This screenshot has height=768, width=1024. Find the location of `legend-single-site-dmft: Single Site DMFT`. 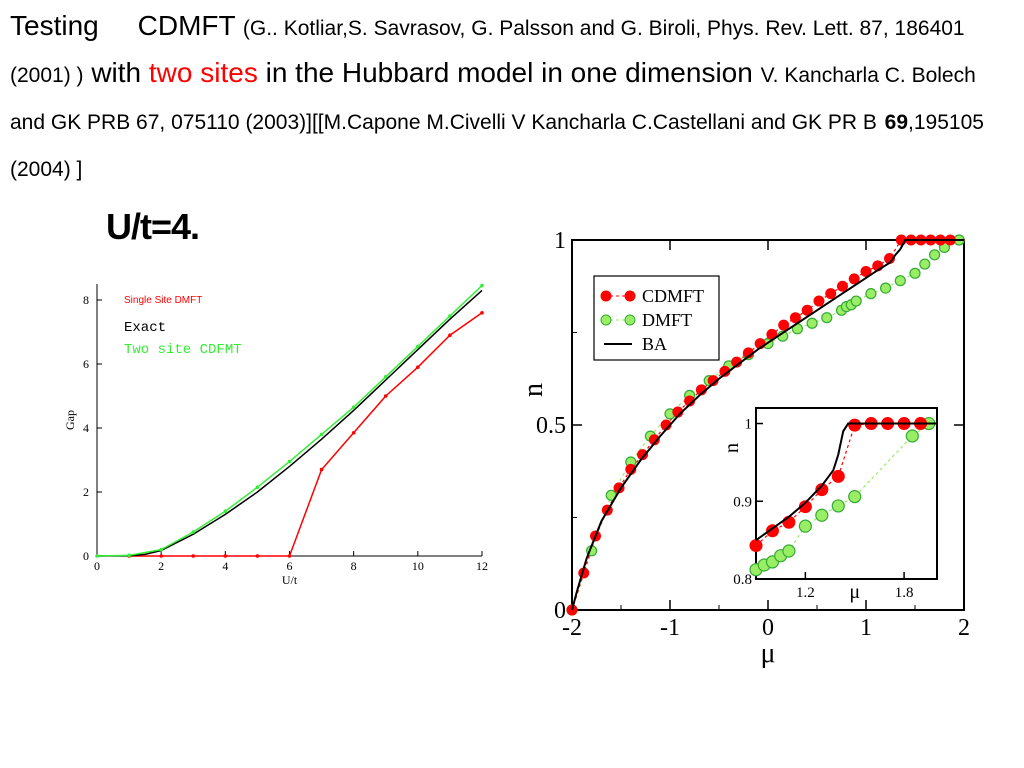

legend-single-site-dmft: Single Site DMFT is located at coordinates (163, 300).